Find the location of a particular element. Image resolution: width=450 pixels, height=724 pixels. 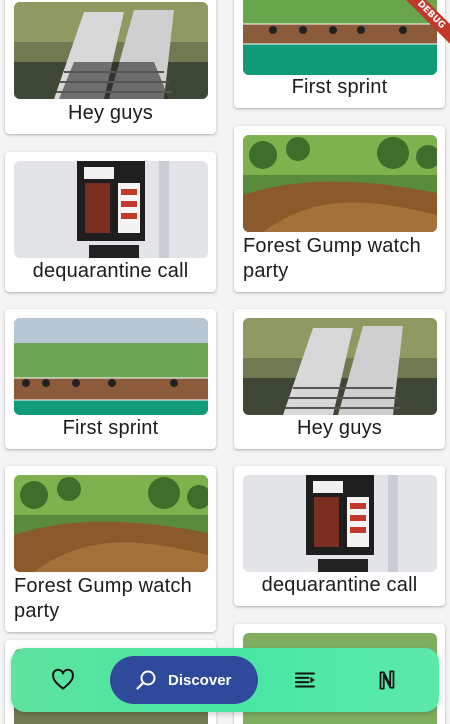

nft-icon is located at coordinates (387, 680).